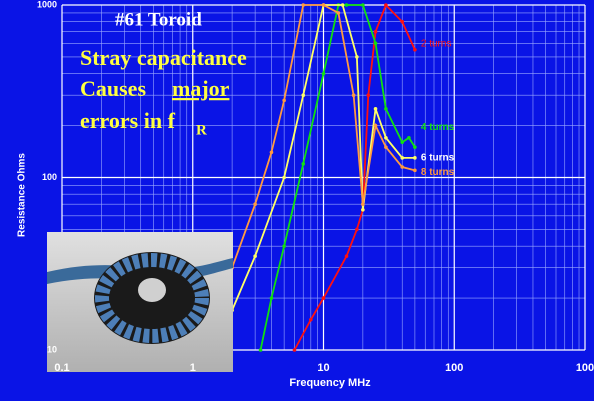 Image resolution: width=594 pixels, height=401 pixels. I want to click on y-axis-label: Resistance Ohms, so click(22, 195).